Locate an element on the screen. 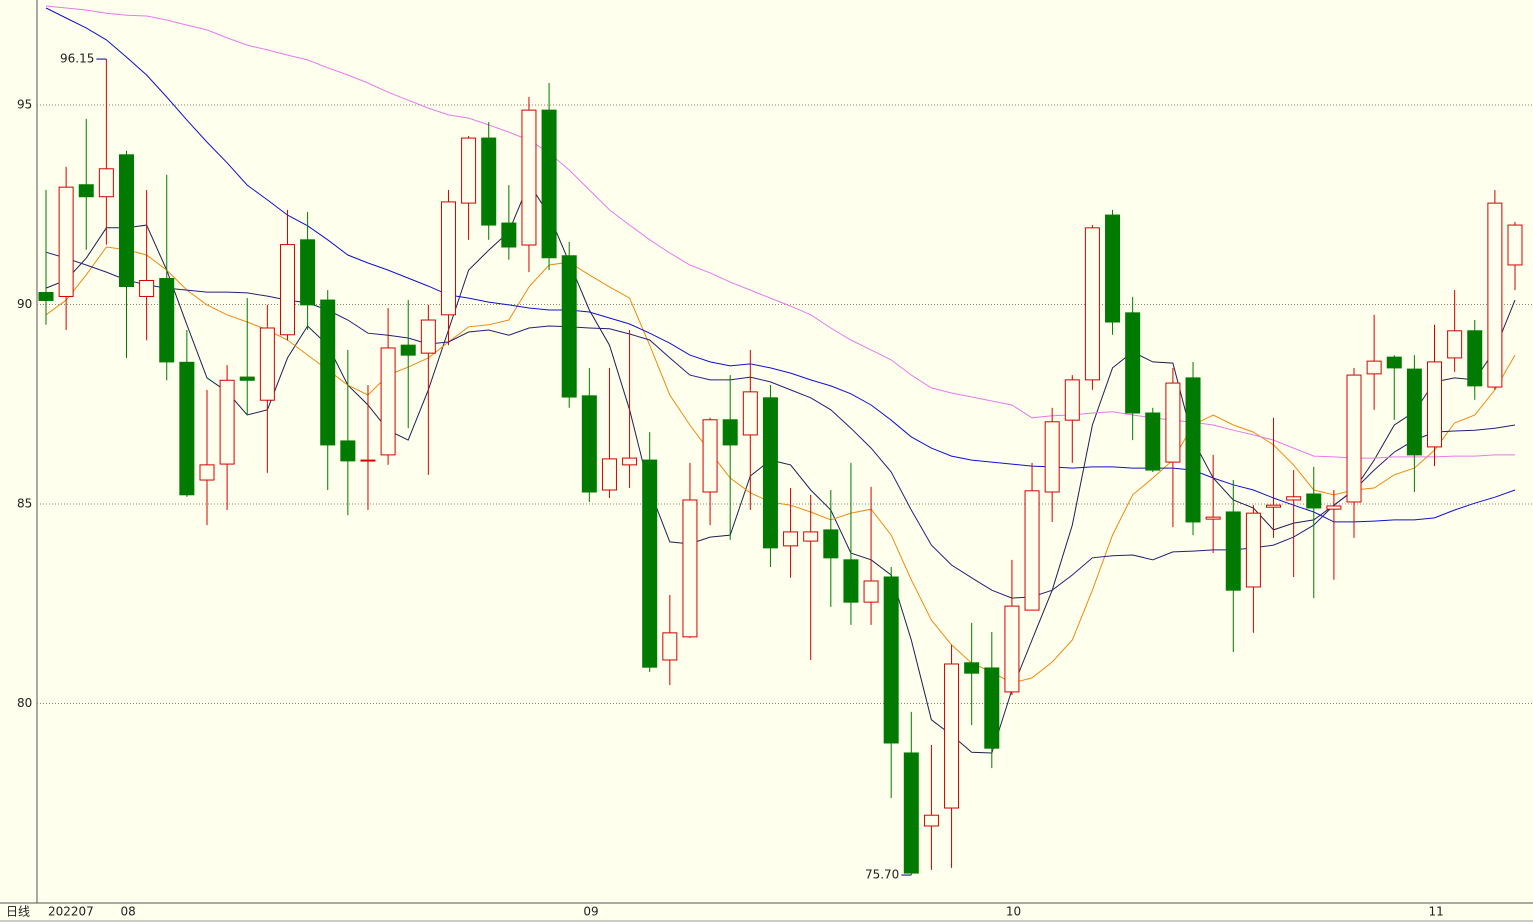 This screenshot has width=1533, height=922. x-tick-label: 11 is located at coordinates (1436, 912).